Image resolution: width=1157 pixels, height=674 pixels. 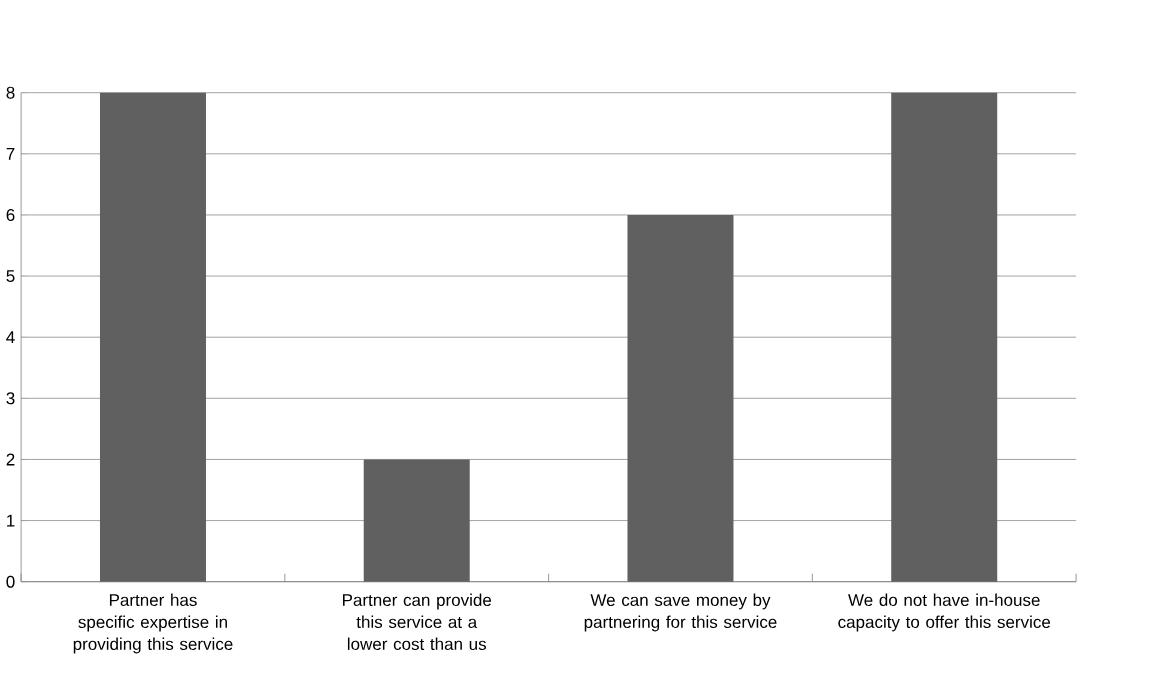 What do you see at coordinates (10, 276) in the screenshot?
I see `y-tick-label: 5` at bounding box center [10, 276].